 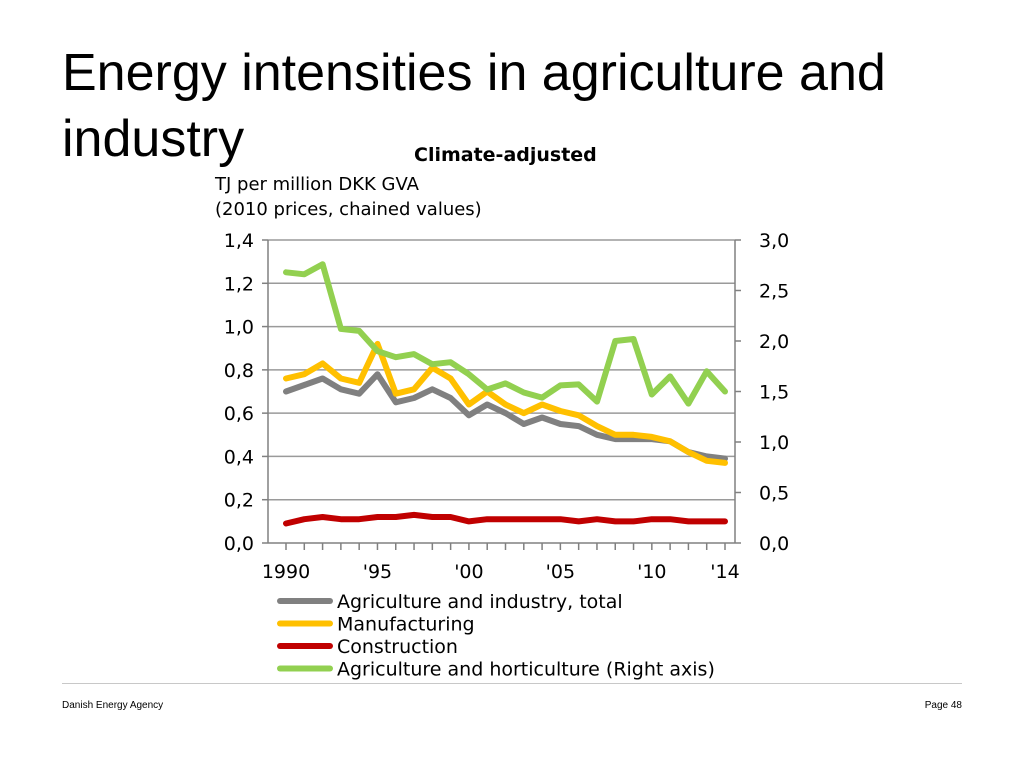 What do you see at coordinates (943, 705) in the screenshot?
I see `page-number: Page 48` at bounding box center [943, 705].